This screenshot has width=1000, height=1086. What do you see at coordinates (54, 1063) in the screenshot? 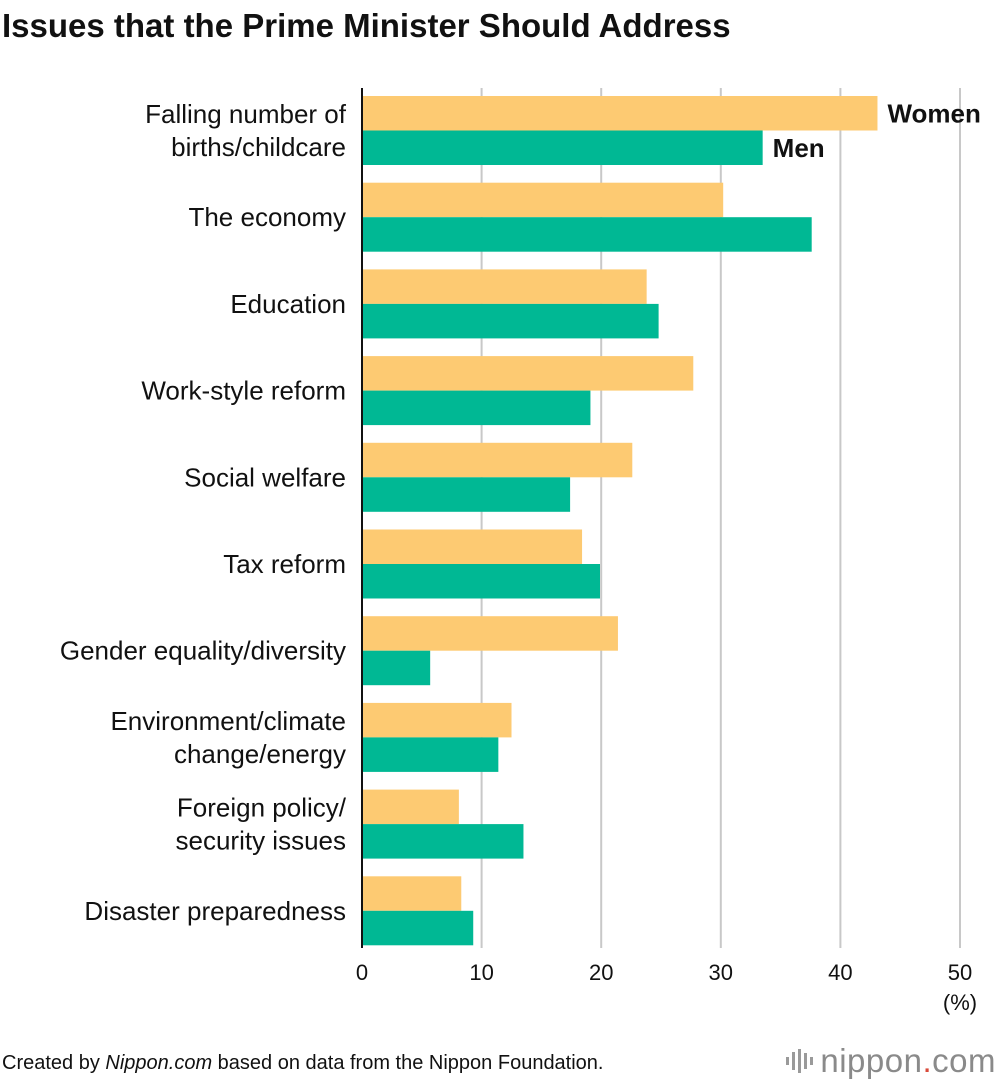
I see `credit-prefix: Created by` at bounding box center [54, 1063].